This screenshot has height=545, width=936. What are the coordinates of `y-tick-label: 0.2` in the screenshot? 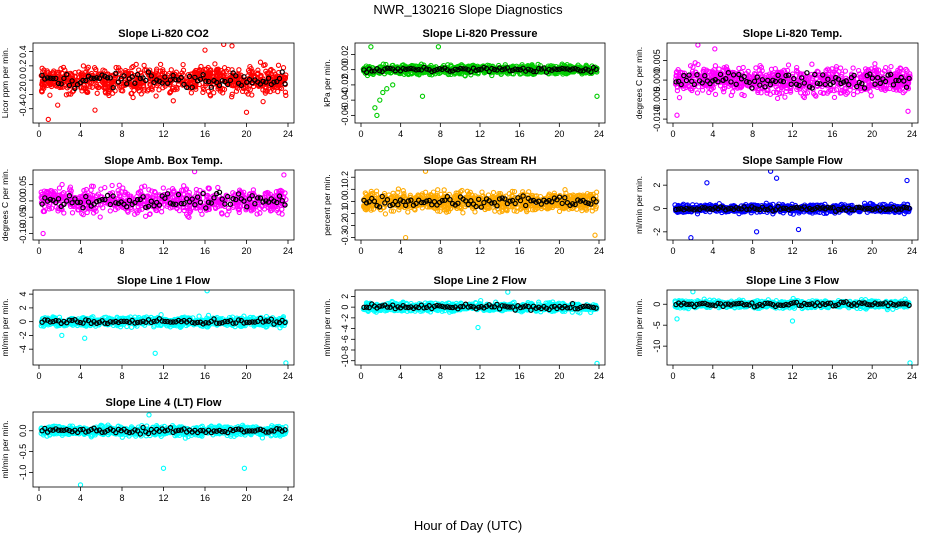 It's located at (23, 66).